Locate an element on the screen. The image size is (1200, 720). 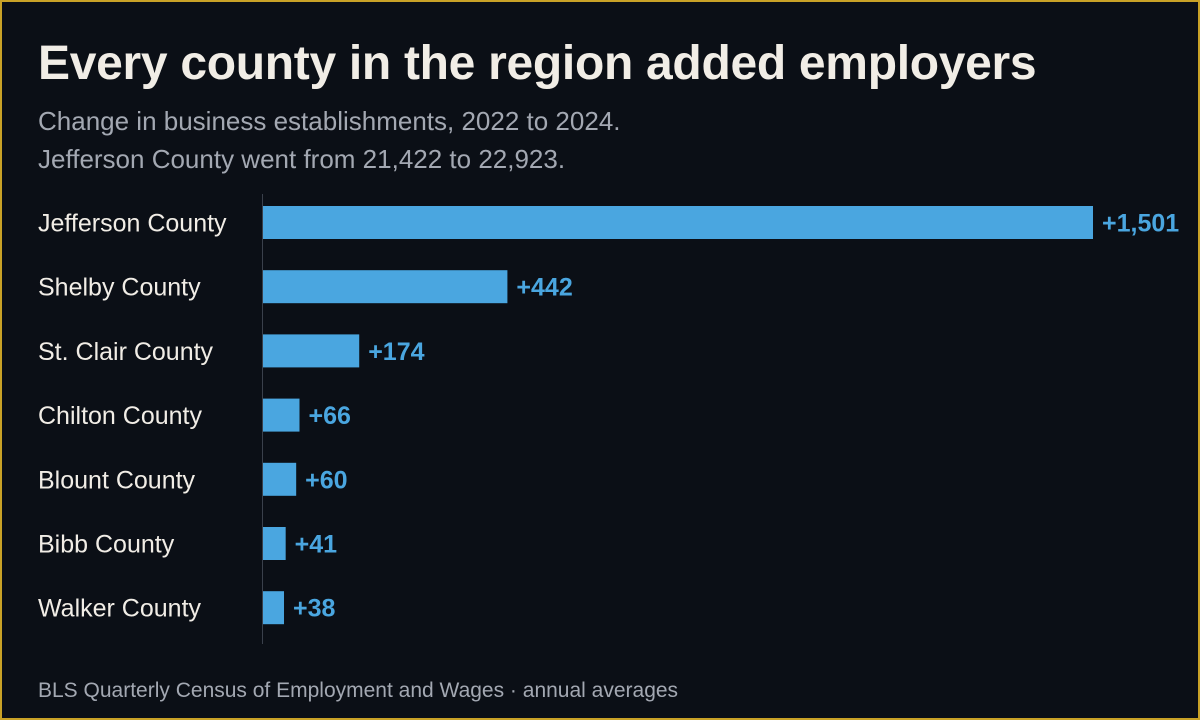
category-label: Blount County is located at coordinates (117, 480).